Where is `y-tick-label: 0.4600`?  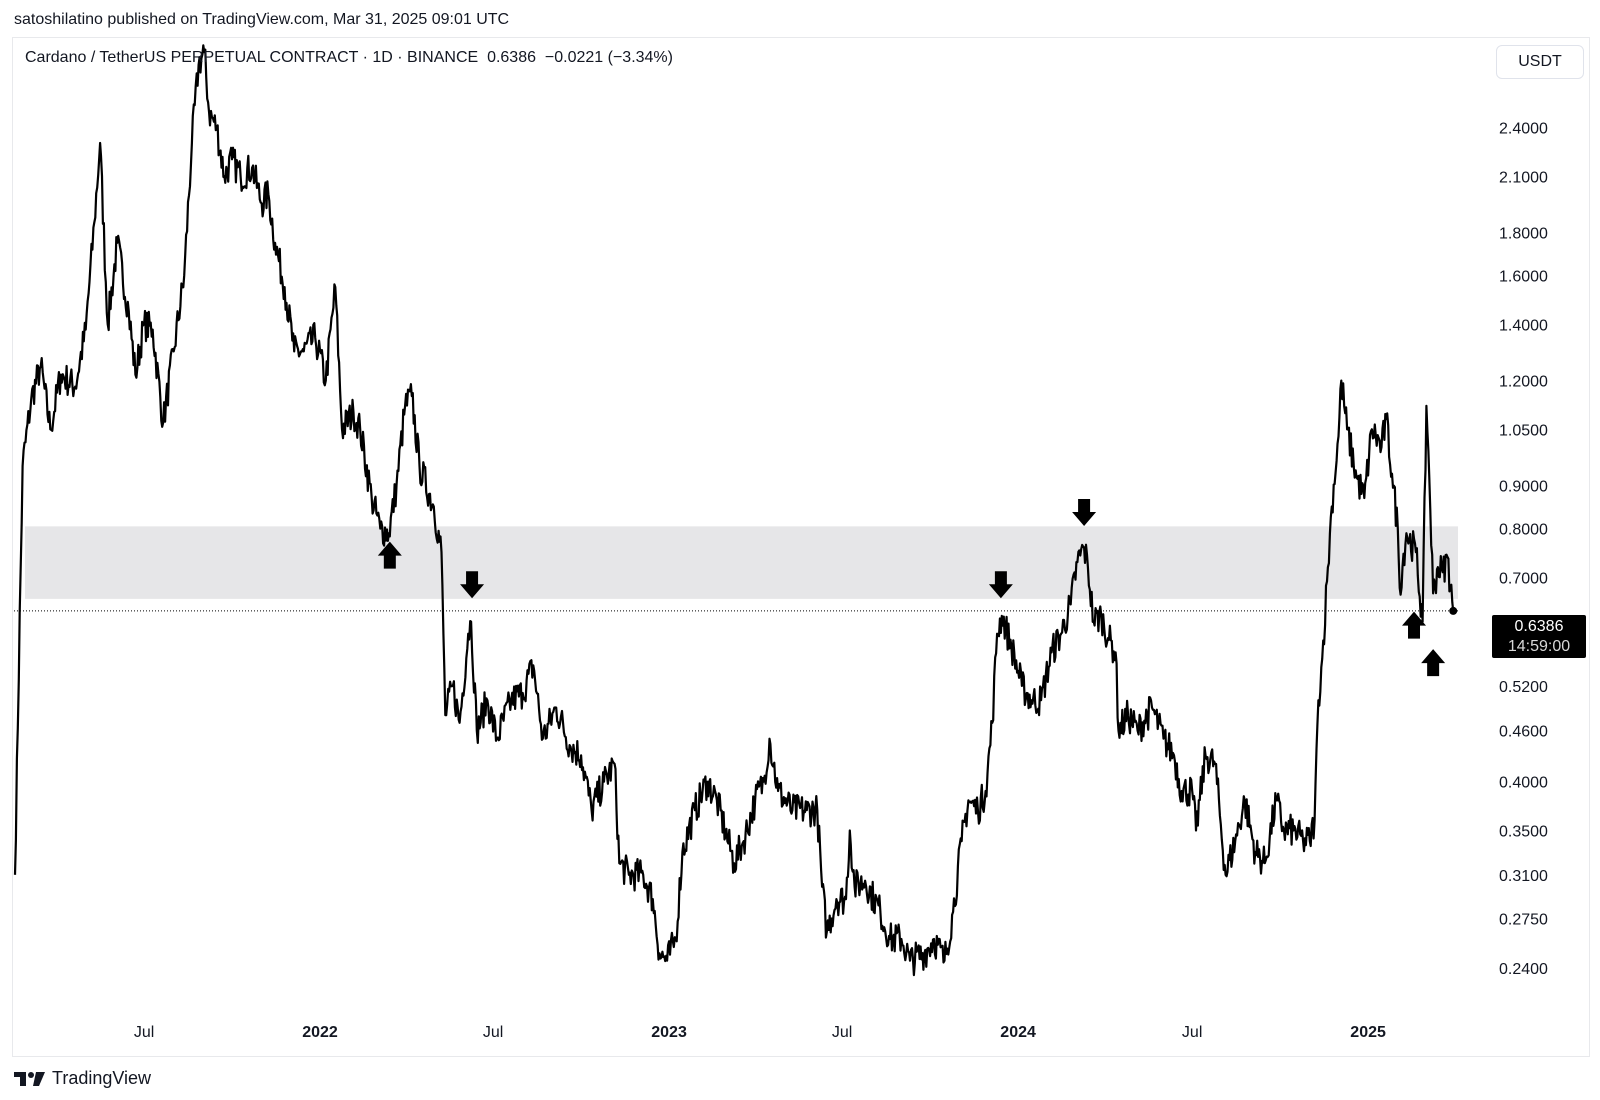 y-tick-label: 0.4600 is located at coordinates (1523, 732).